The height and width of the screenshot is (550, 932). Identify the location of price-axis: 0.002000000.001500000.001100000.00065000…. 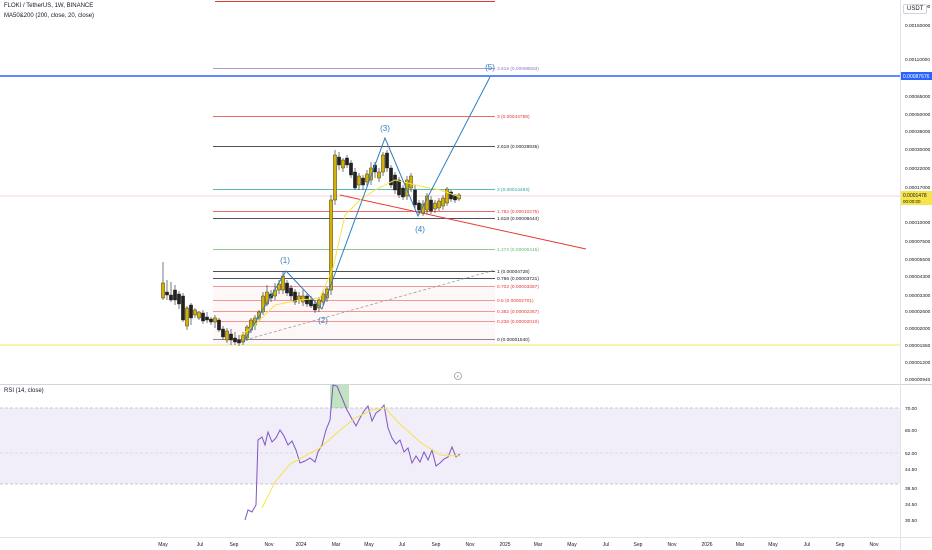
(918, 193).